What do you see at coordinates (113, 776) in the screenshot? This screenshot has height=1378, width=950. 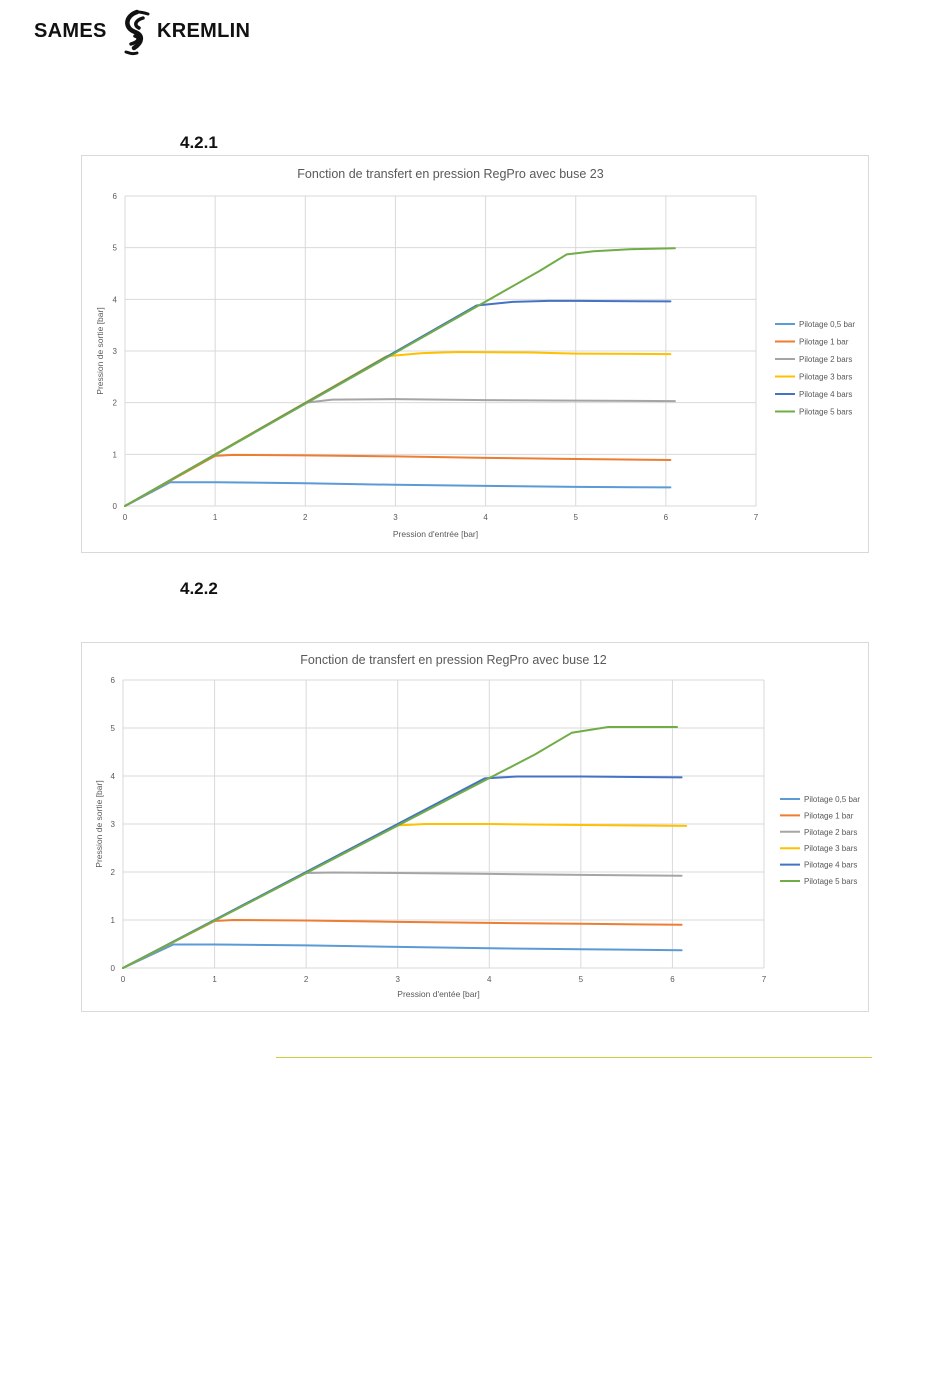 I see `chart1-ytick-label-4: 4` at bounding box center [113, 776].